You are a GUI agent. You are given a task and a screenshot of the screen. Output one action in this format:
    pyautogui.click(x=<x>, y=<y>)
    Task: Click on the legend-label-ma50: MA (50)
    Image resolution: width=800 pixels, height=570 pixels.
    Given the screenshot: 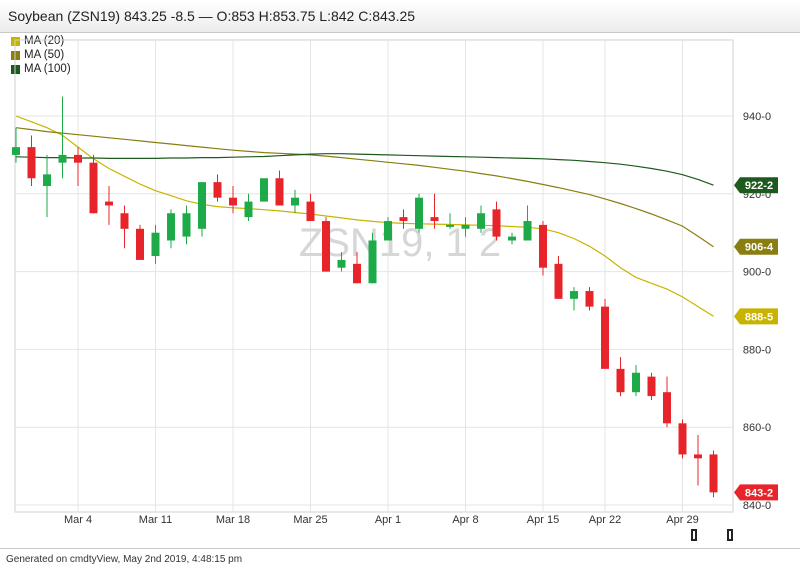 What is the action you would take?
    pyautogui.click(x=44, y=55)
    